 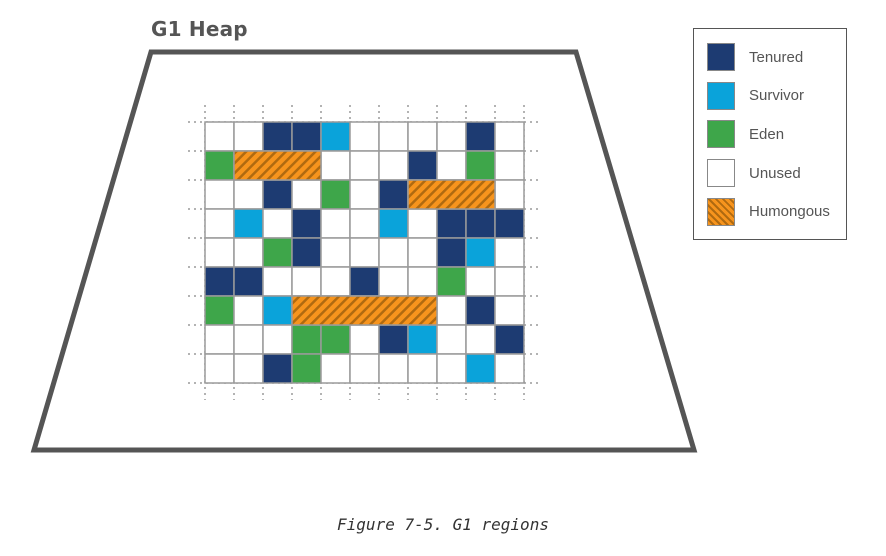 I want to click on legend-item-humongous: Humongous, so click(x=768, y=212).